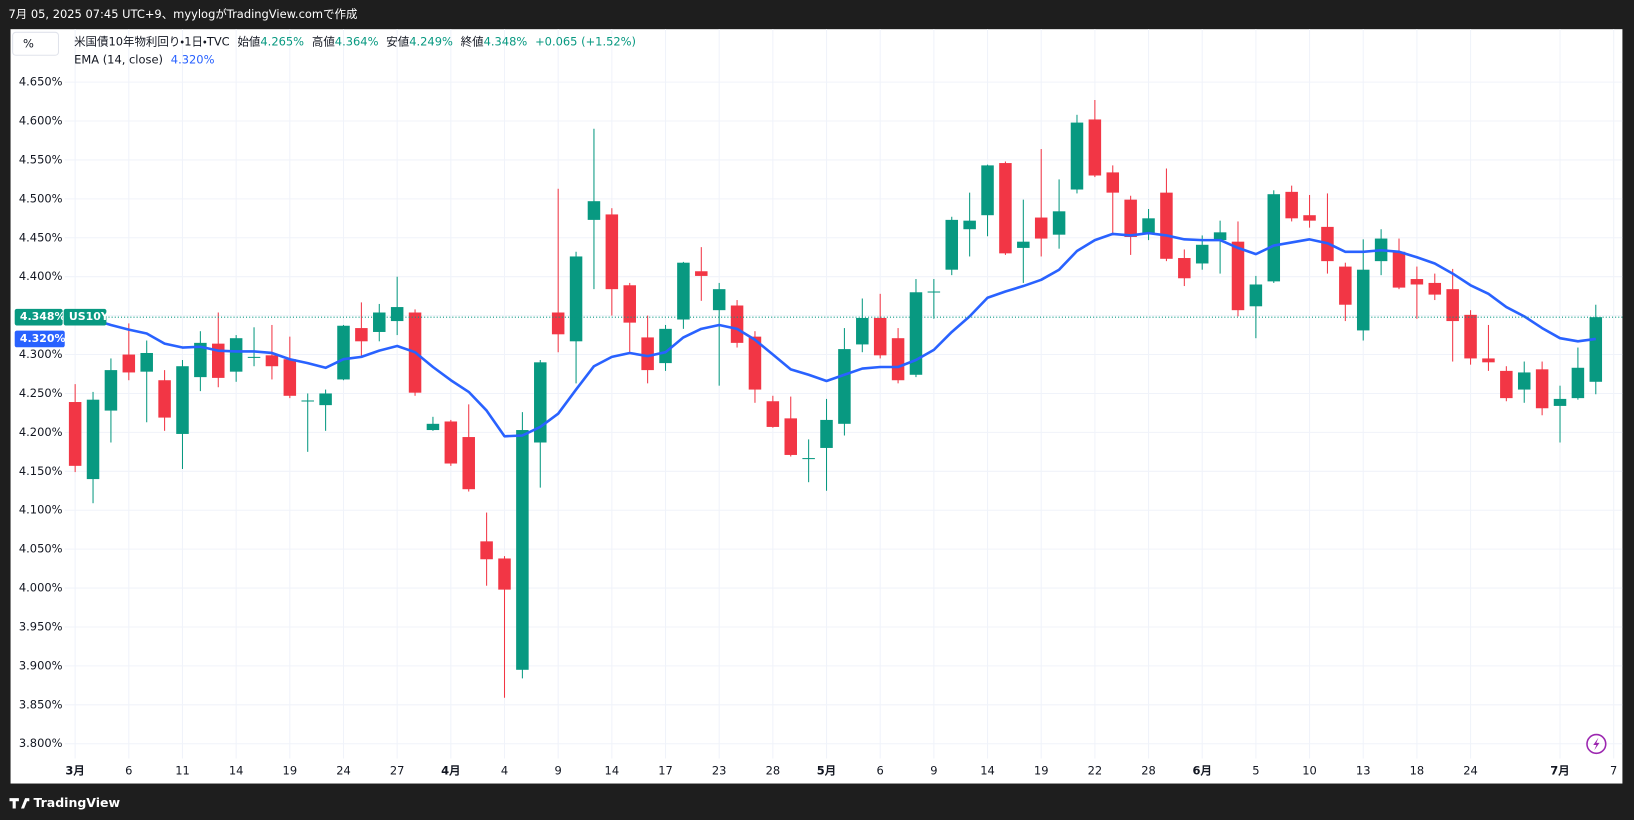 The width and height of the screenshot is (1634, 820). Describe the element at coordinates (1613, 771) in the screenshot. I see `x-tick-label: 7` at that location.